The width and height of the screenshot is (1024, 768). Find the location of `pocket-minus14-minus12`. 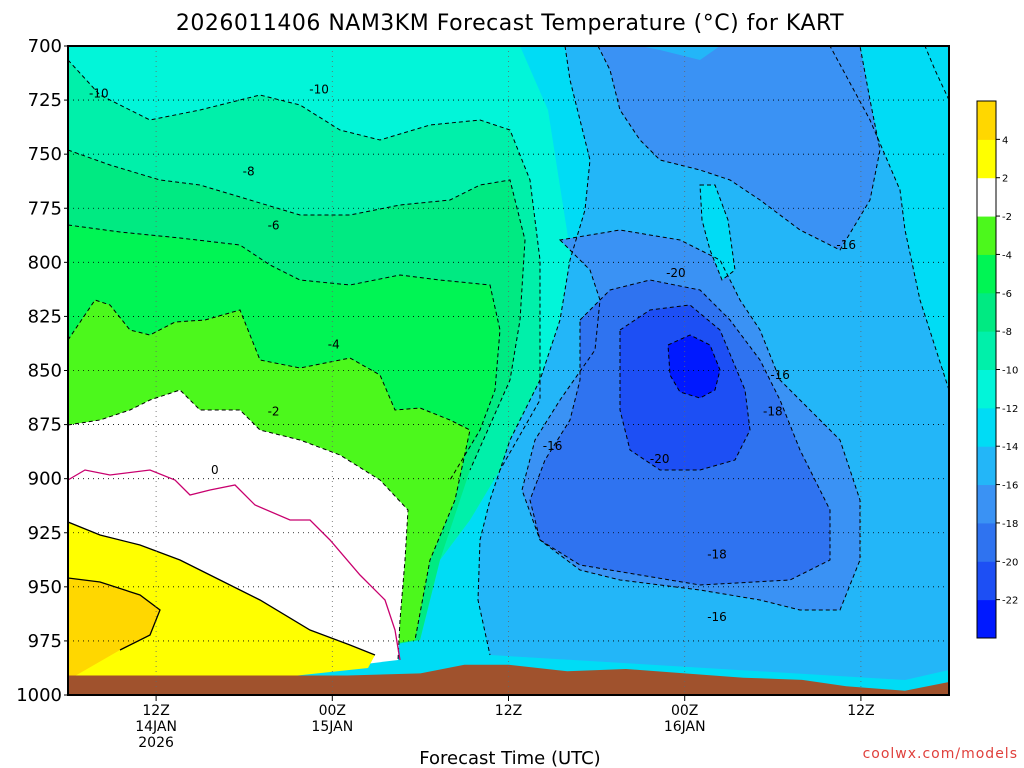

pocket-minus14-minus12 is located at coordinates (717, 232).